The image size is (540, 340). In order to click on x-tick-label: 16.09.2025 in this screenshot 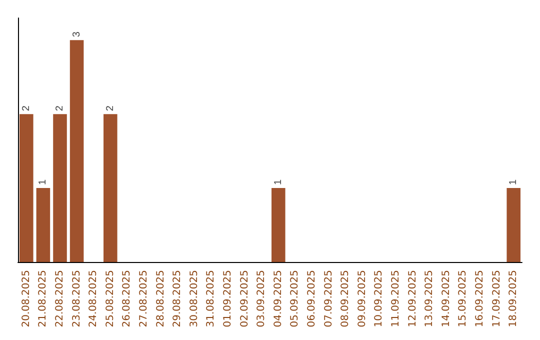, I will do `click(480, 299)`.